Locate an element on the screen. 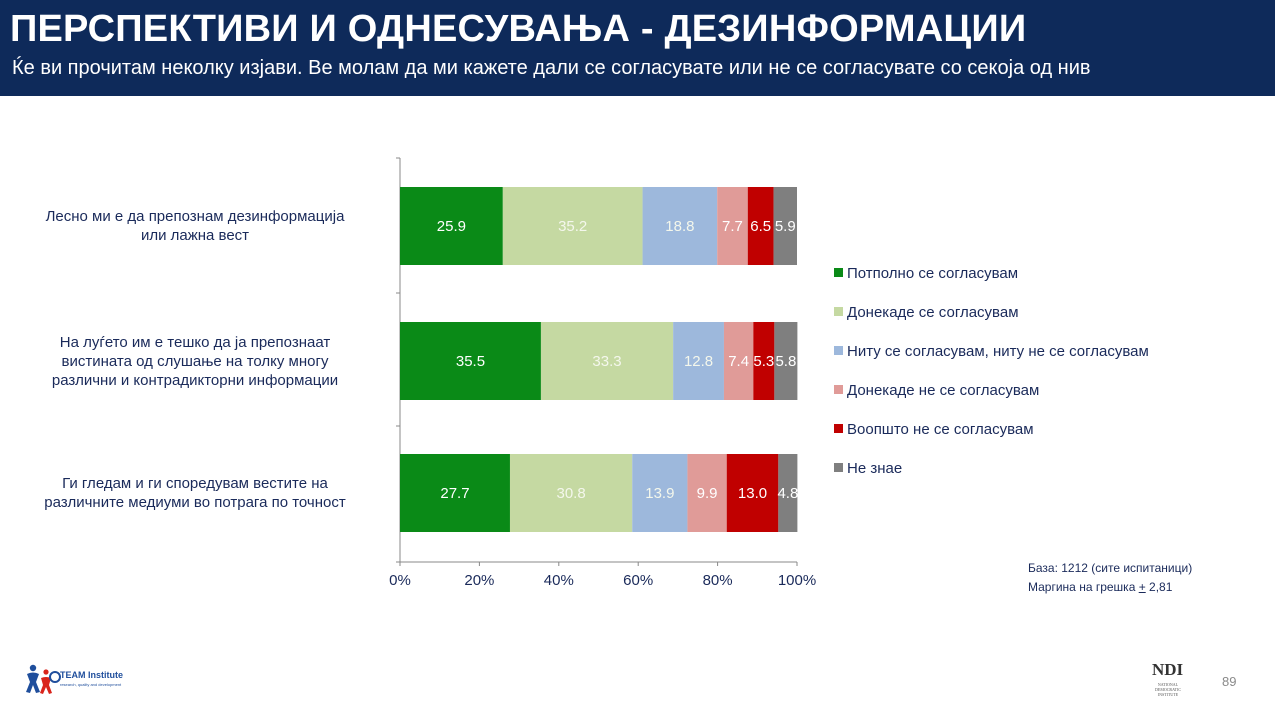  legend-item: Не знае is located at coordinates (868, 468).